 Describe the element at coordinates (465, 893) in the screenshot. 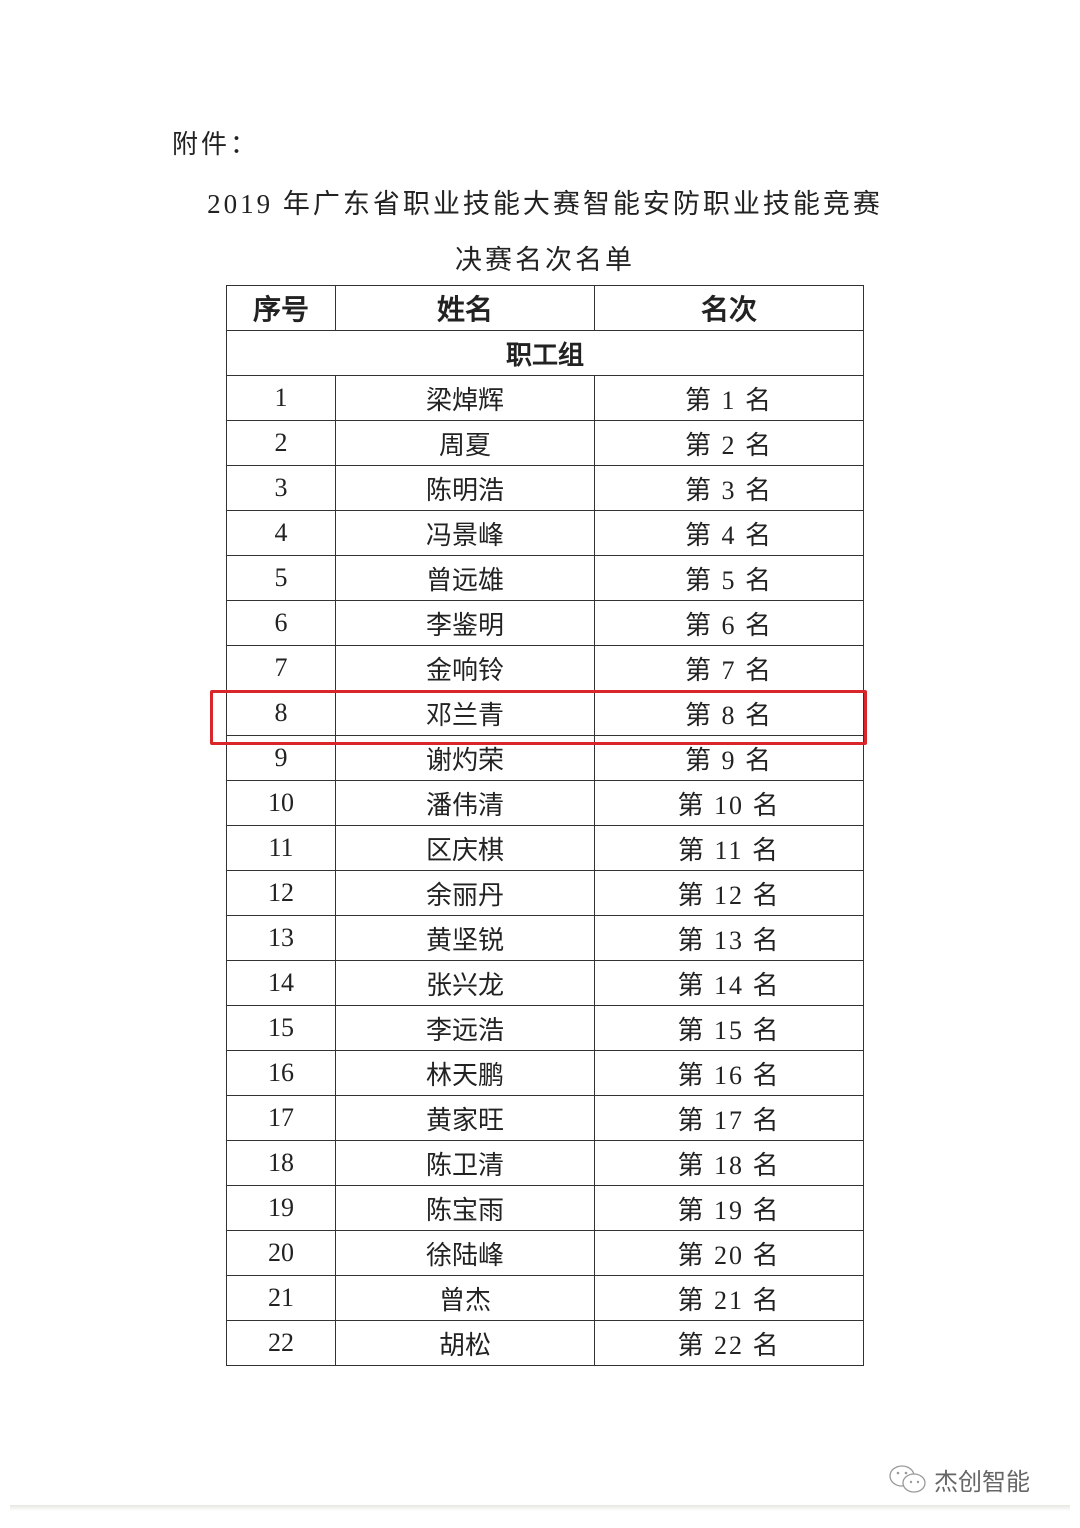

I see `cell-name: 余丽丹` at that location.